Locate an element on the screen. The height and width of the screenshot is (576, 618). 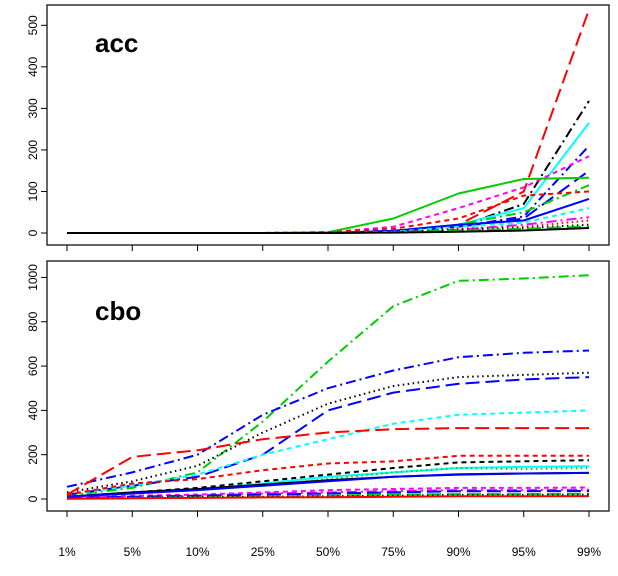
y-tick-label: 800 is located at coordinates (33, 321).